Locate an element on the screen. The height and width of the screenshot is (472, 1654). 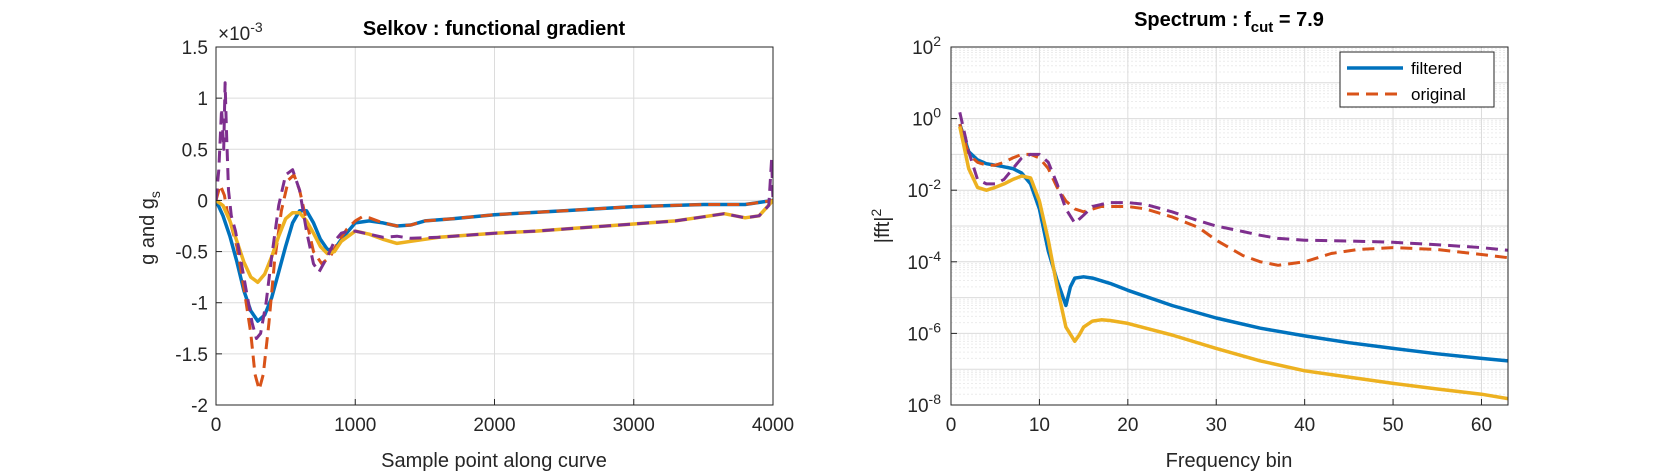
gradient-x-tick-label: 2000 is located at coordinates (494, 425).